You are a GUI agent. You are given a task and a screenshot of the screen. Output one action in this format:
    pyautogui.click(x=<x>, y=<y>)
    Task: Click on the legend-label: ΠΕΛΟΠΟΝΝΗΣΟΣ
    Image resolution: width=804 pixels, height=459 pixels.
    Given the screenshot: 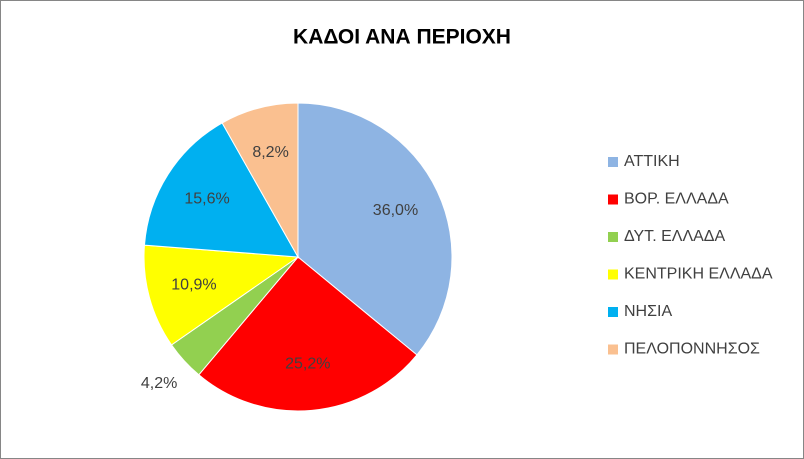 What is the action you would take?
    pyautogui.click(x=692, y=349)
    